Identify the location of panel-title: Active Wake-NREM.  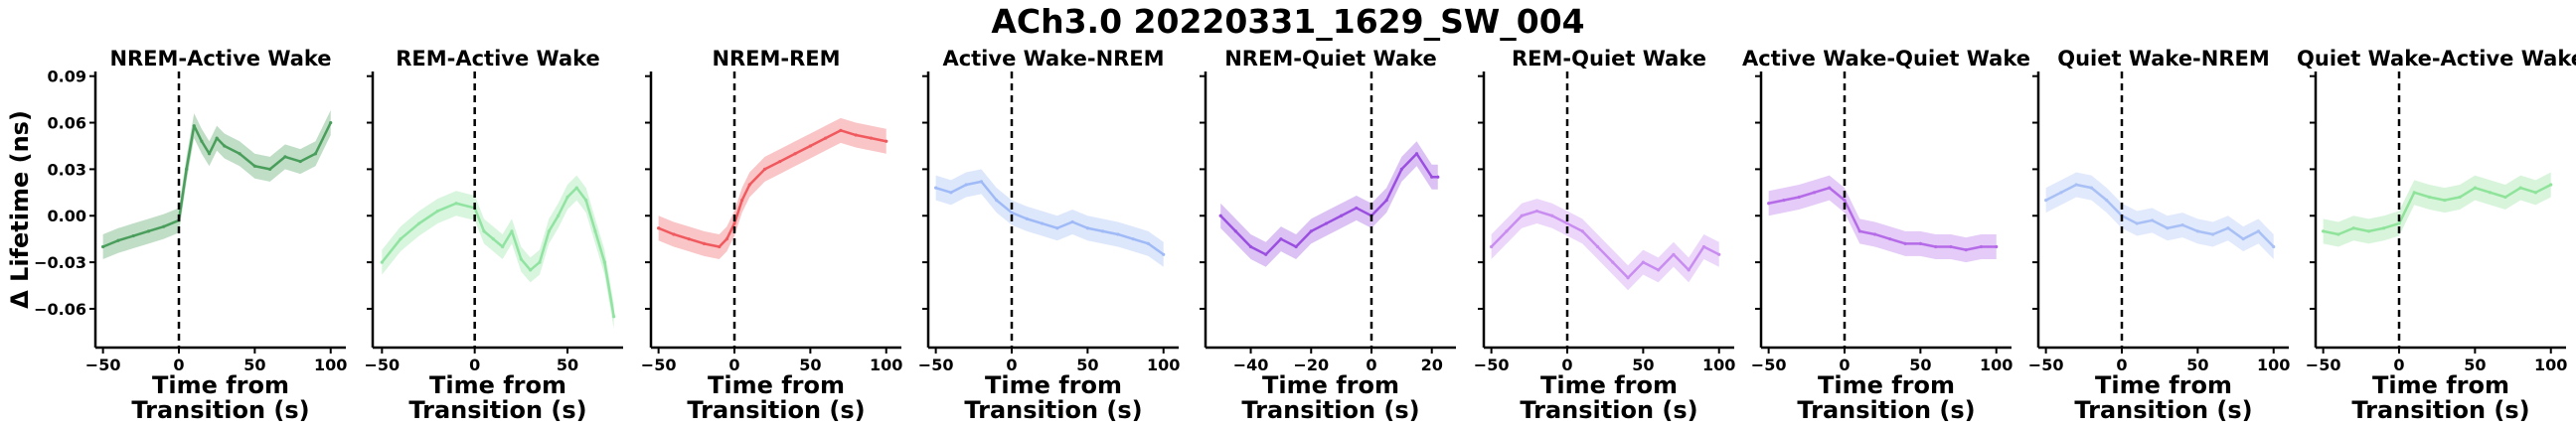
(1053, 59).